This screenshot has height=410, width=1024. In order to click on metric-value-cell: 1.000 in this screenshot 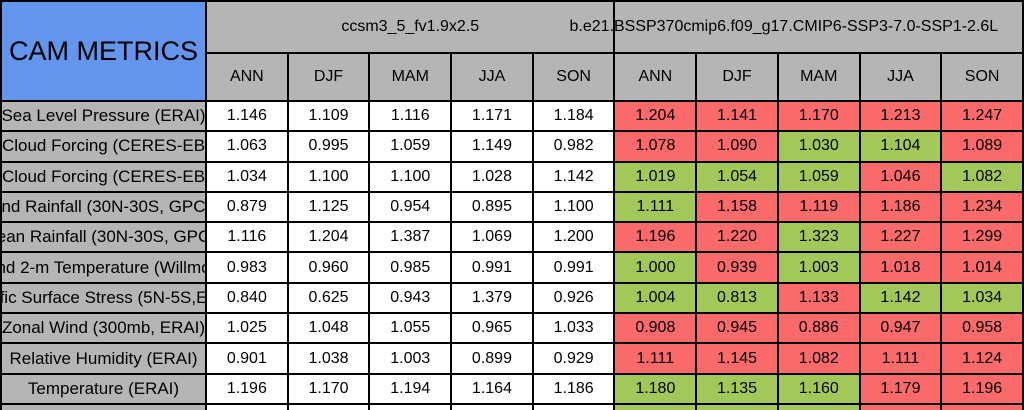, I will do `click(655, 267)`.